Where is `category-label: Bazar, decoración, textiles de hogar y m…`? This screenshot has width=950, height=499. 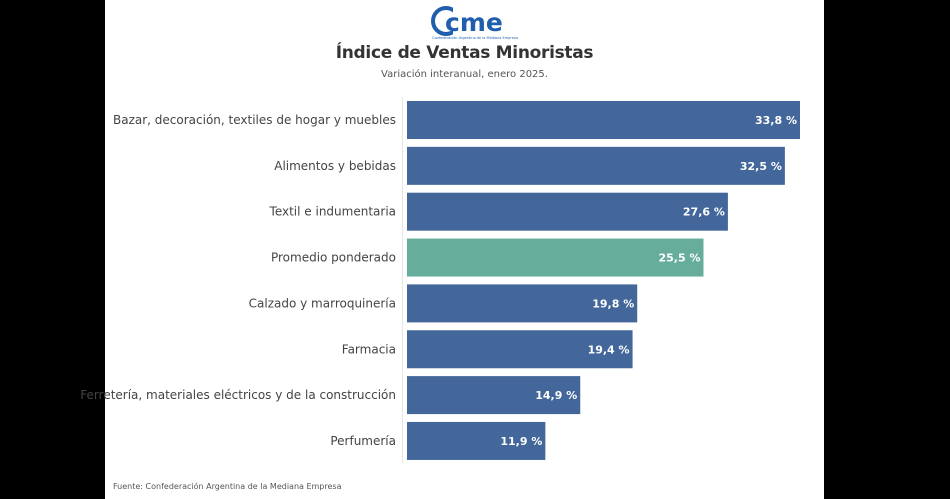
category-label: Bazar, decoración, textiles de hogar y m… is located at coordinates (254, 120).